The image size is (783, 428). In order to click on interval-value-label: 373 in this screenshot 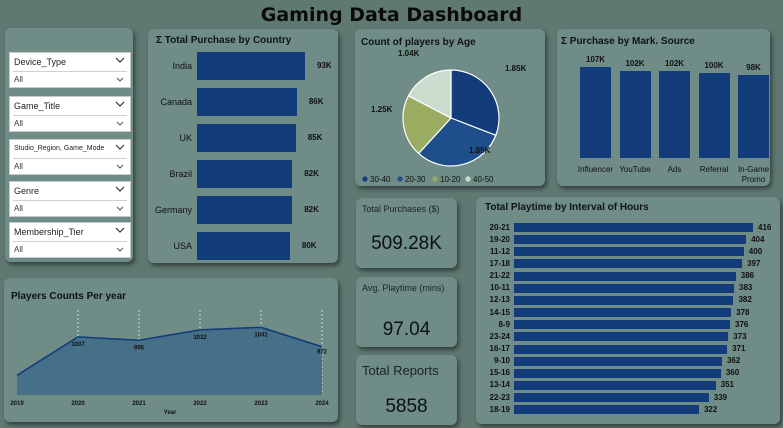, I will do `click(740, 336)`.